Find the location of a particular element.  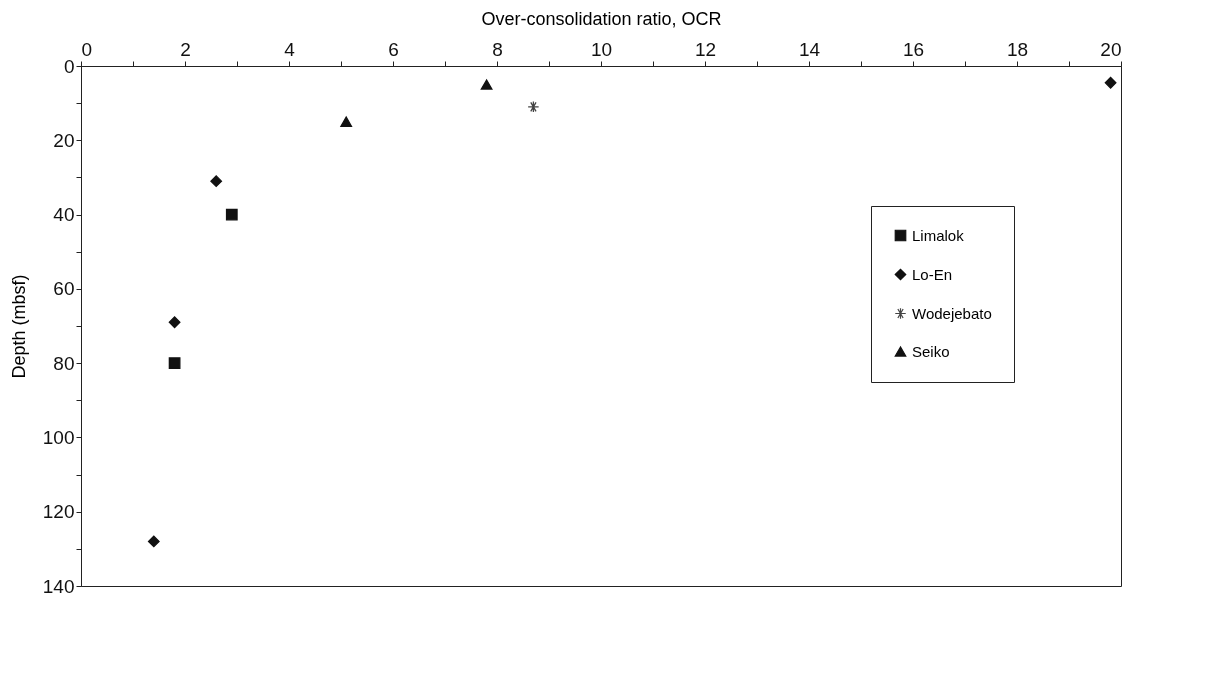

y-tick-label: 60 is located at coordinates (64, 289).